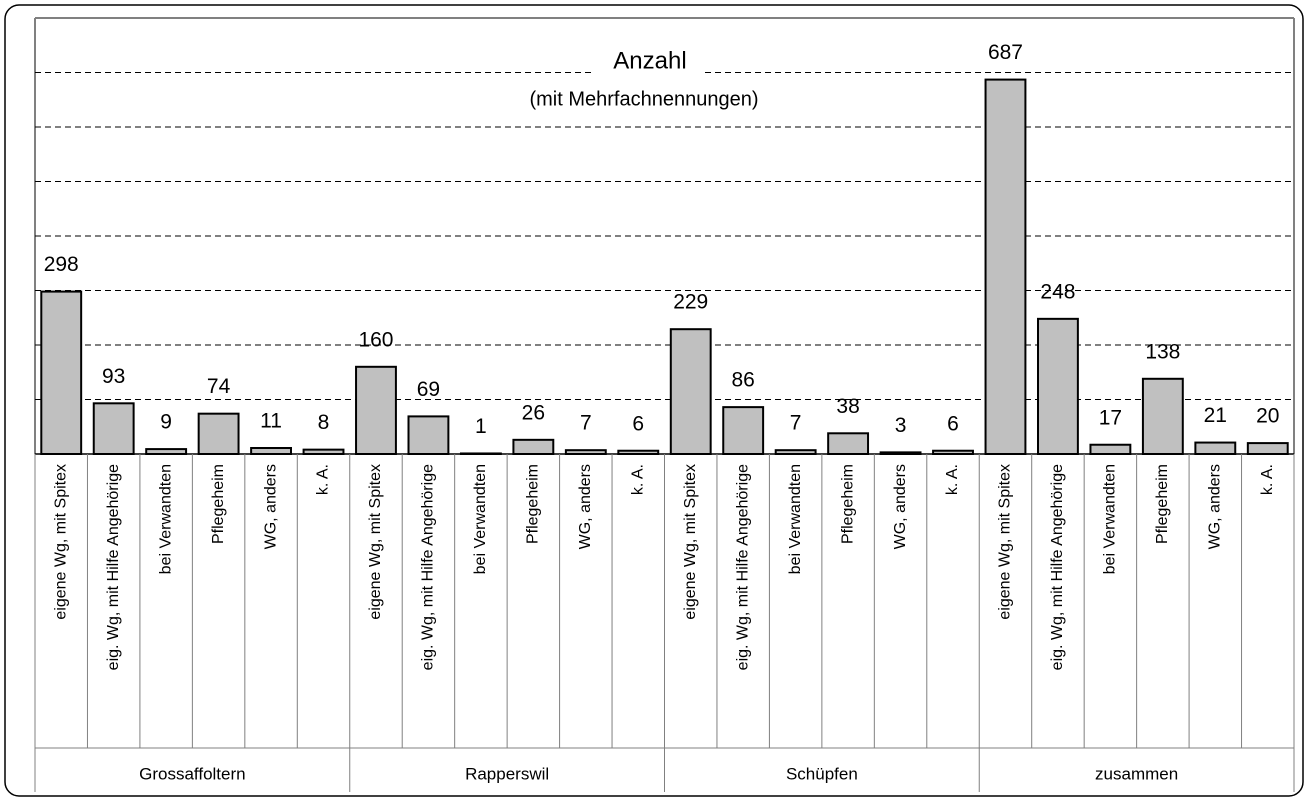 This screenshot has width=1308, height=801. What do you see at coordinates (428, 389) in the screenshot?
I see `value-label: 69` at bounding box center [428, 389].